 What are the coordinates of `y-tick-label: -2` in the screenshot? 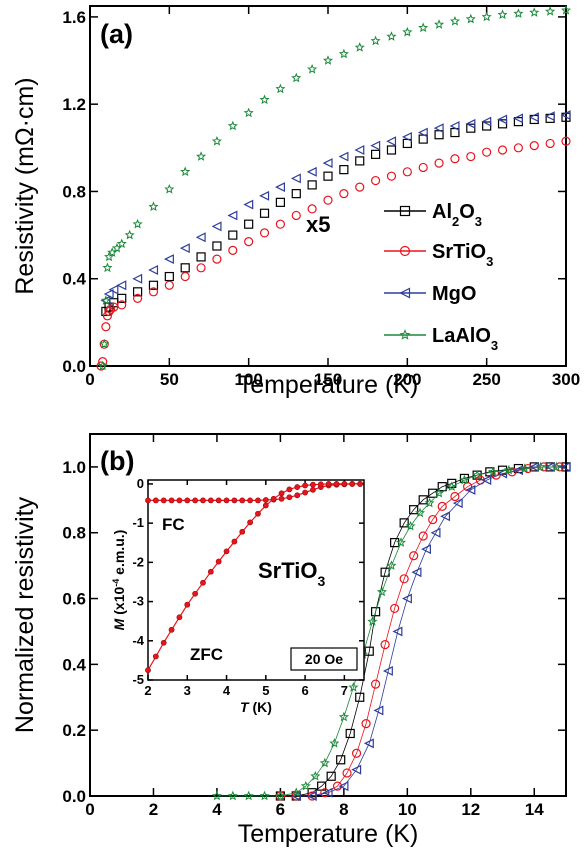 It's located at (138, 561).